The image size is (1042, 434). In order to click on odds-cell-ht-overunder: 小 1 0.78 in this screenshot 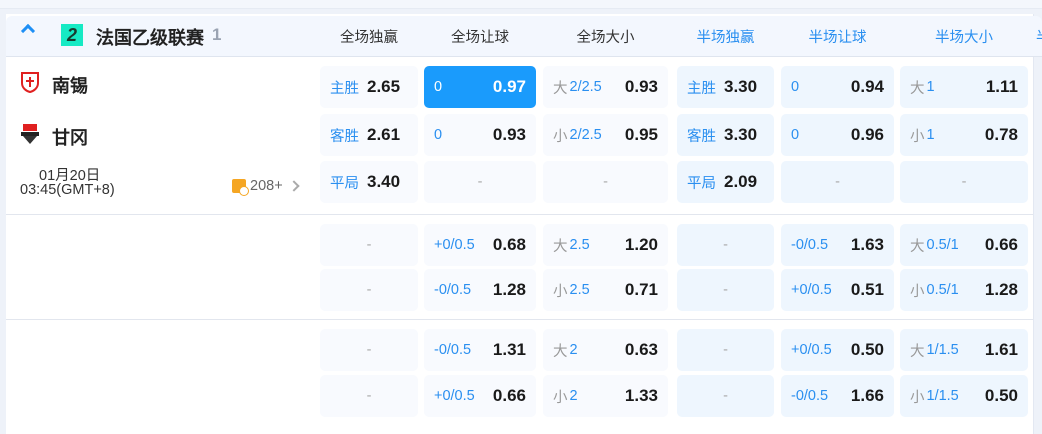, I will do `click(964, 135)`.